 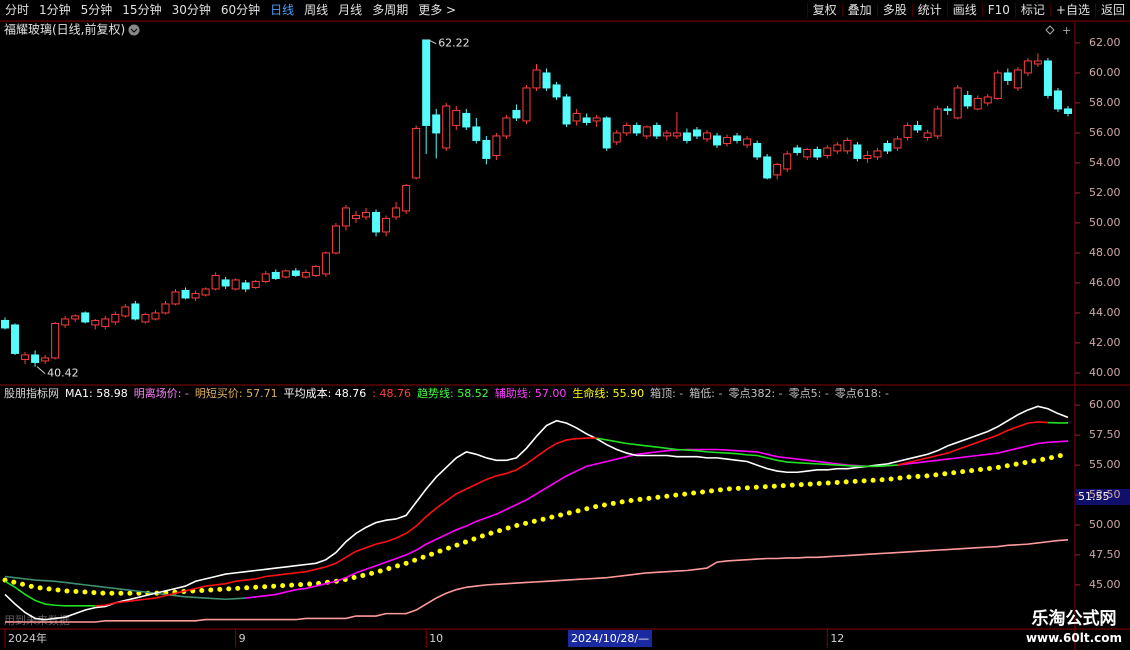 What do you see at coordinates (1105, 494) in the screenshot?
I see `y-tick-label: 52.50` at bounding box center [1105, 494].